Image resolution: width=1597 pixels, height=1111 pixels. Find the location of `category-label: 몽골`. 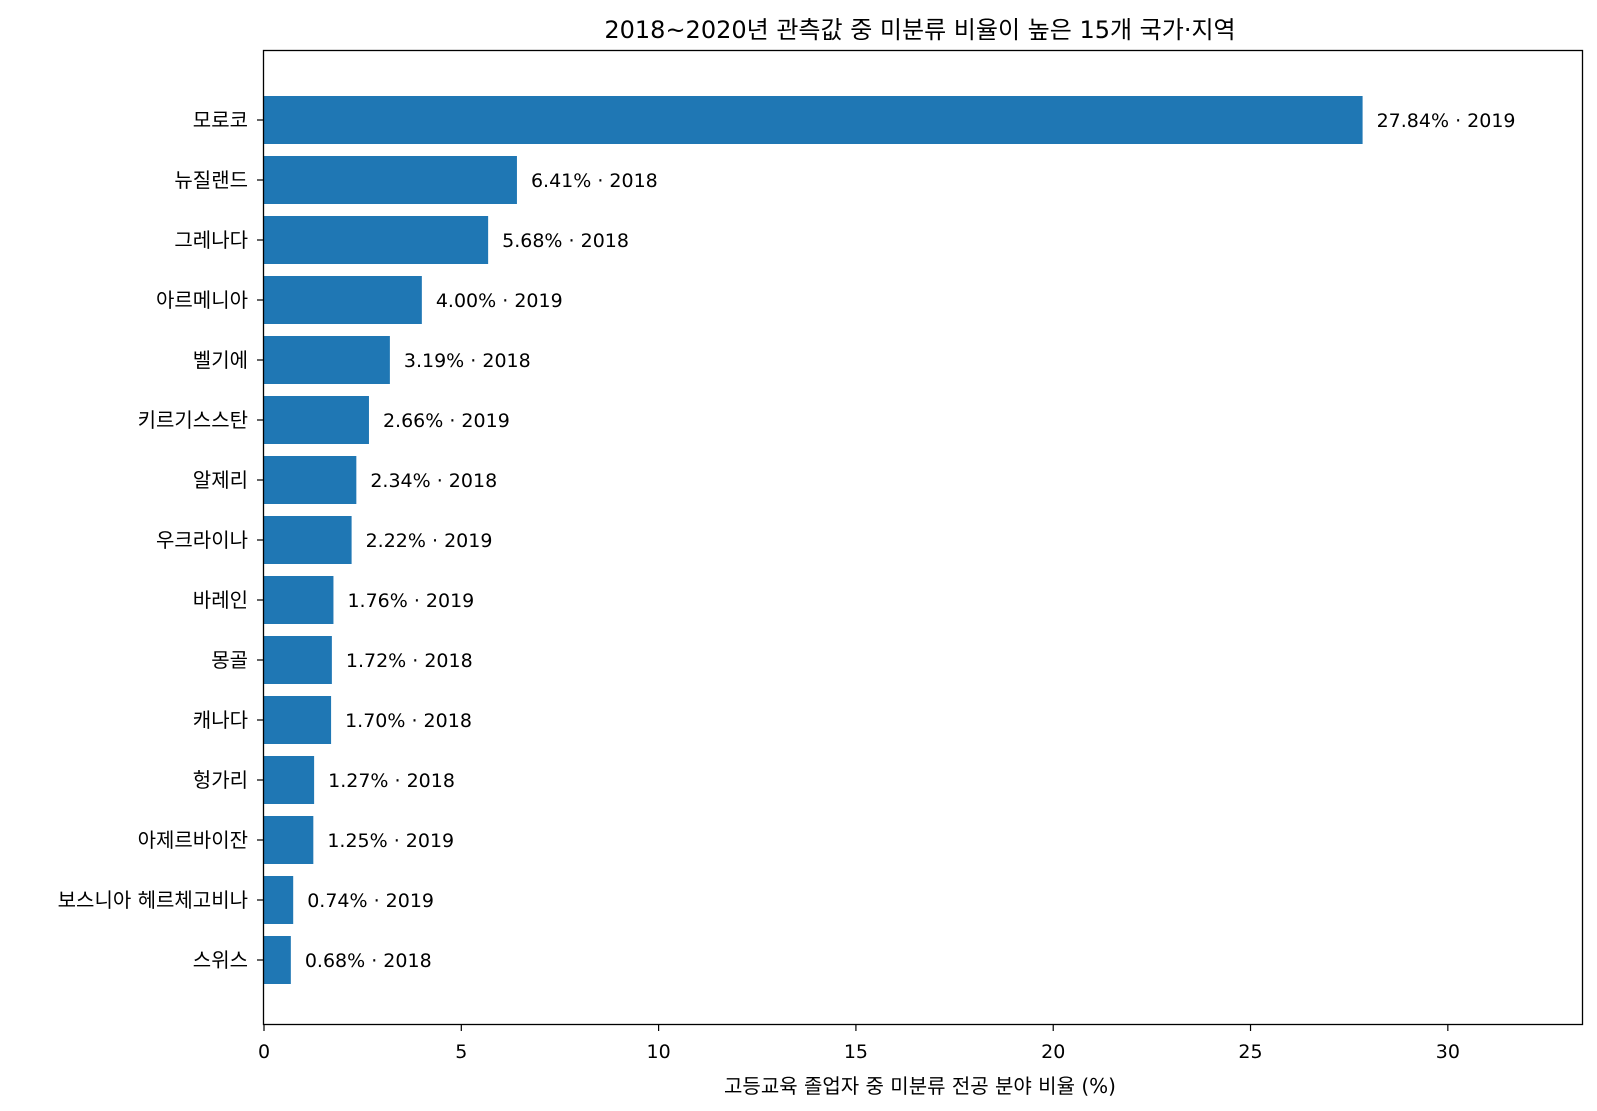

category-label: 몽골 is located at coordinates (229, 660).